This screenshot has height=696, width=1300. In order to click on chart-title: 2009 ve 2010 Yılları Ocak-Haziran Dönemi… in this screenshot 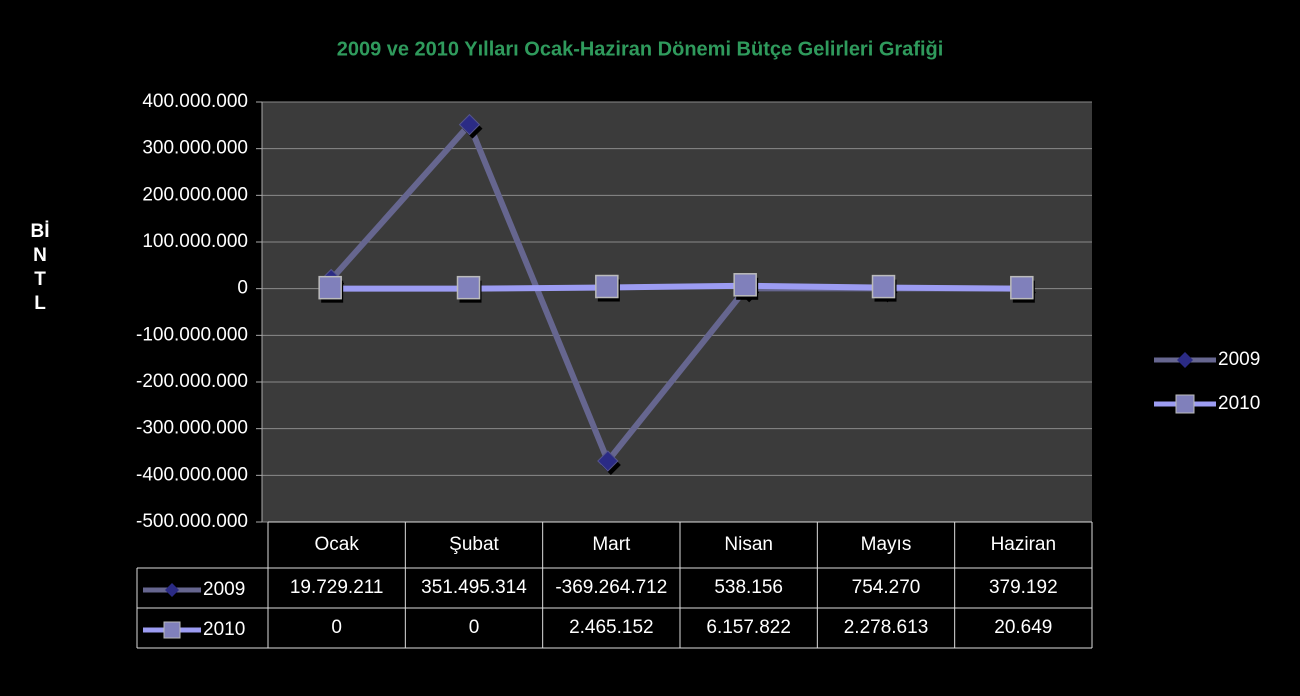, I will do `click(640, 49)`.